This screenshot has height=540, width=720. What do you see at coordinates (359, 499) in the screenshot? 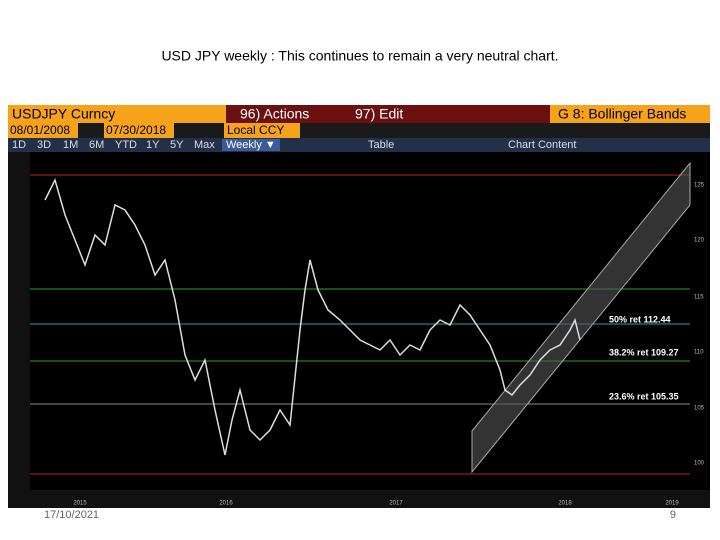
I see `x-axis` at bounding box center [359, 499].